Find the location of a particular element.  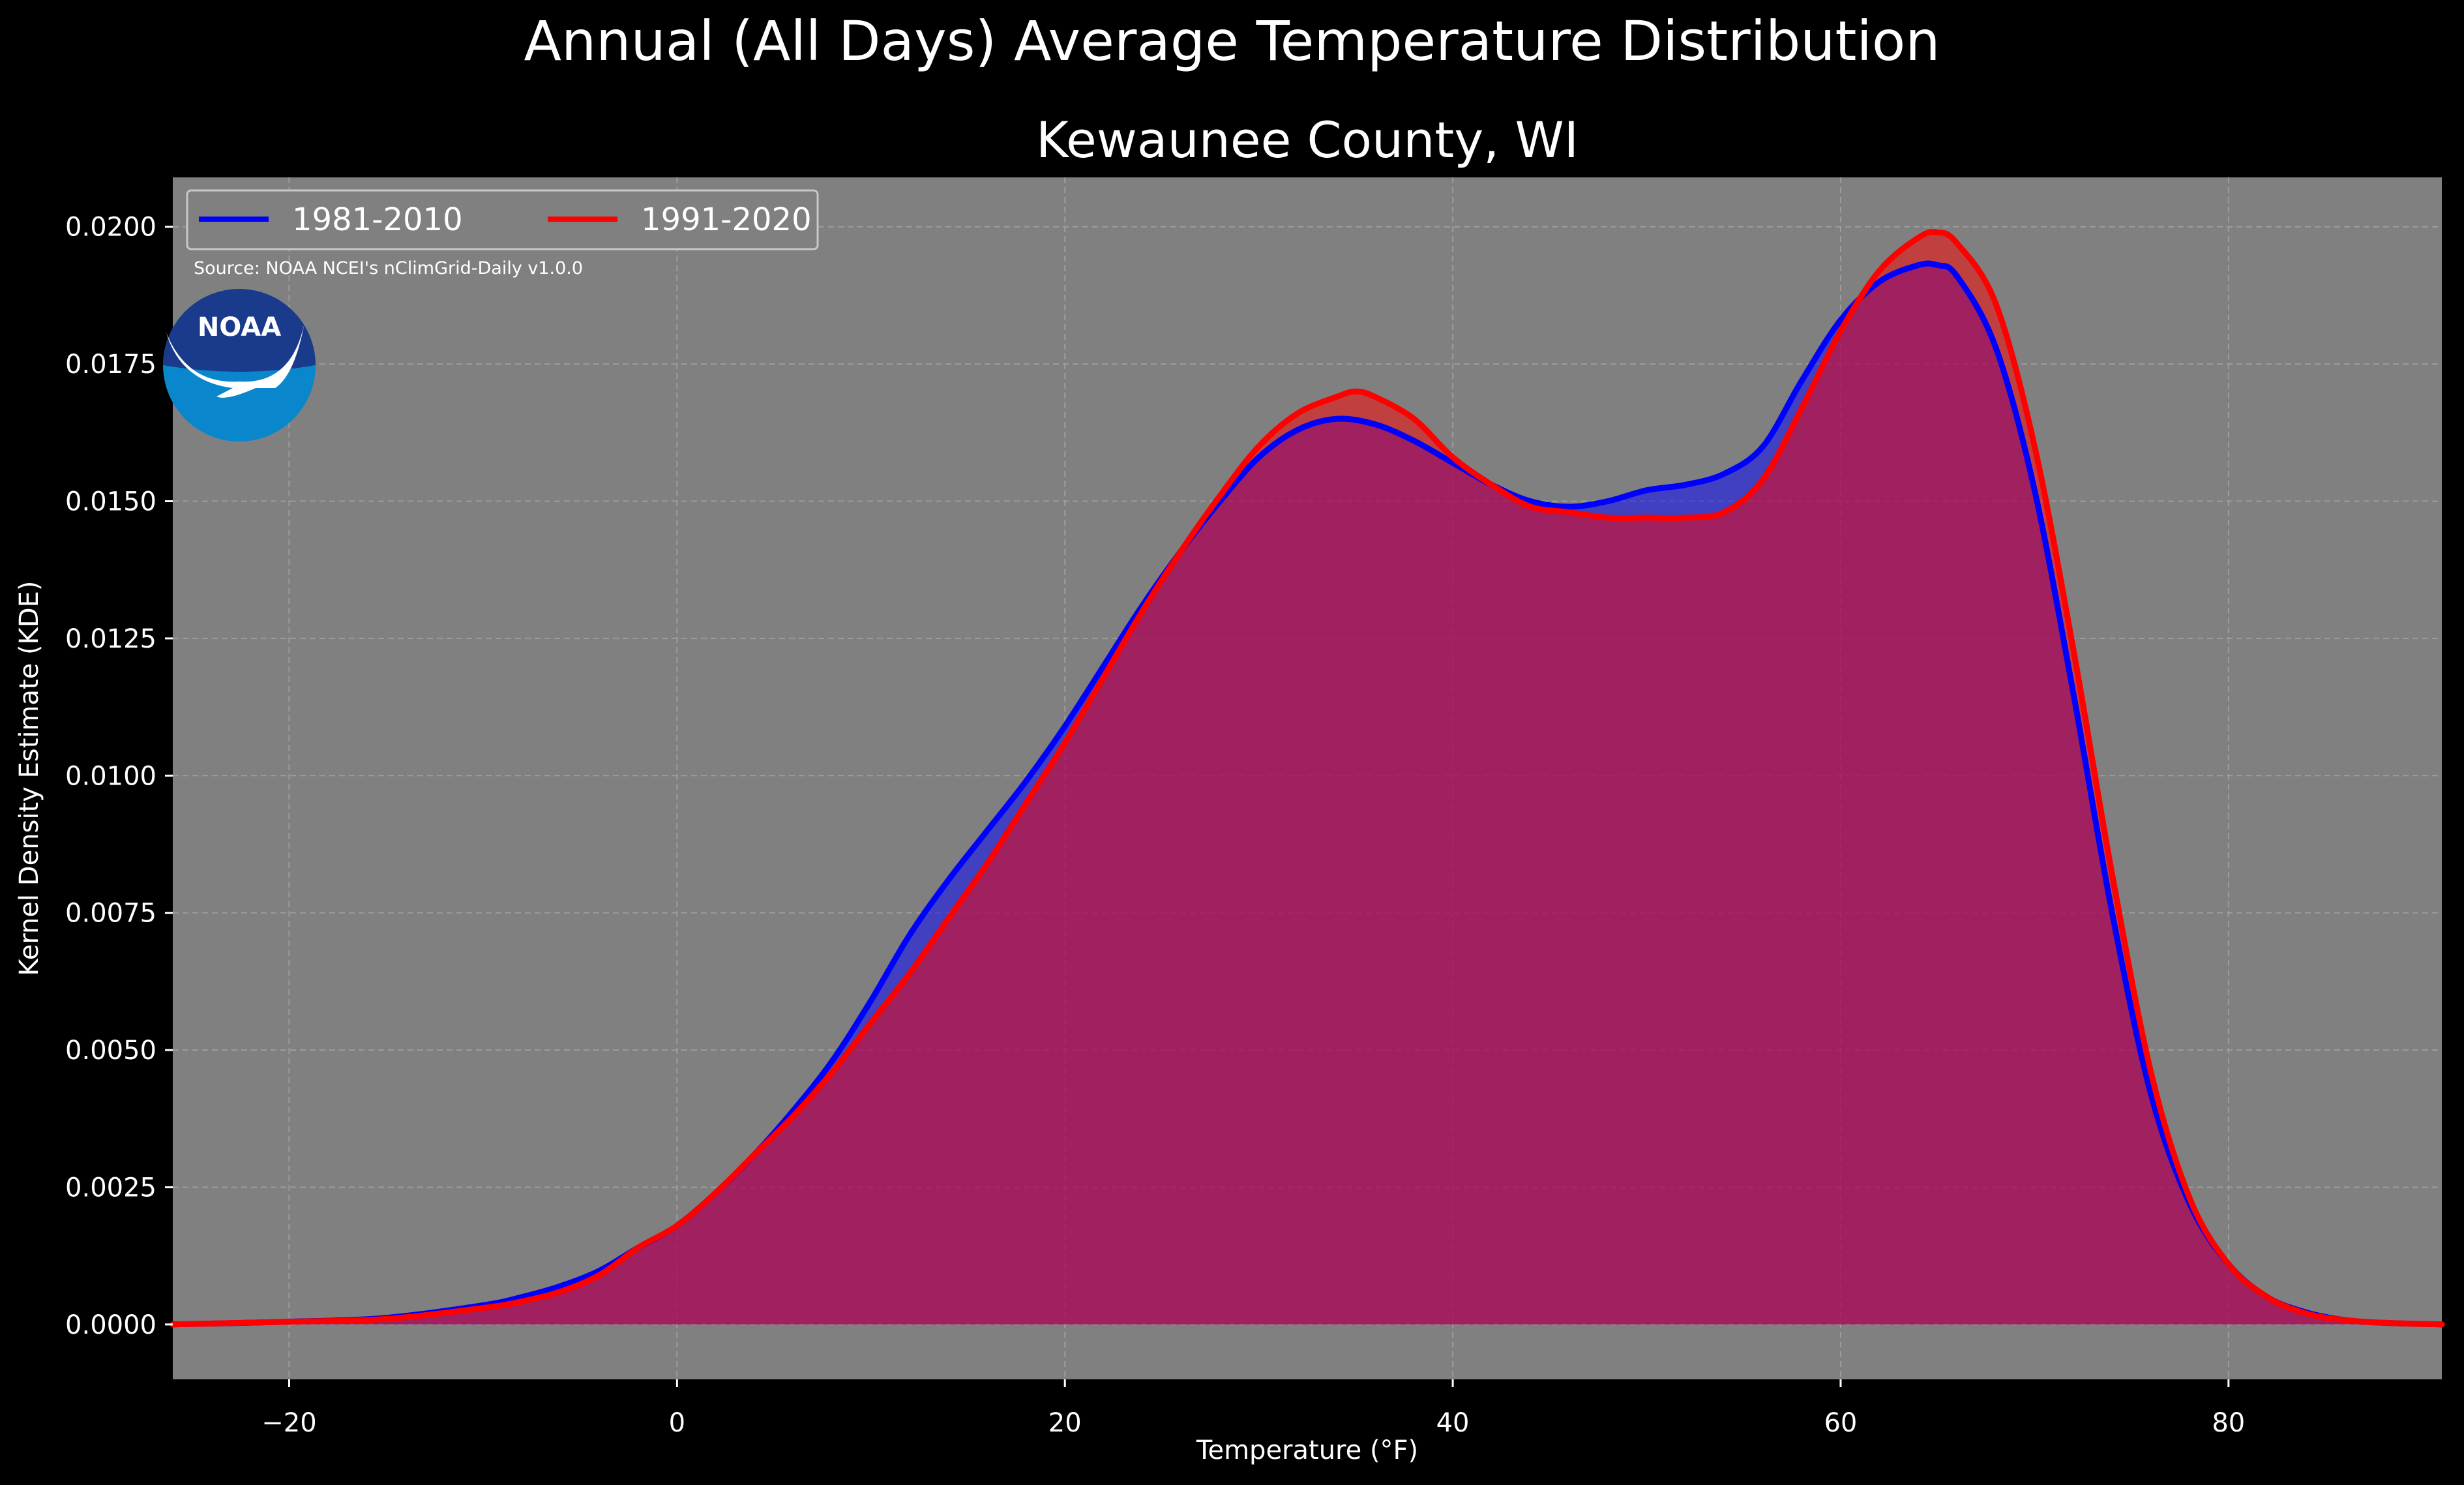

legend: 1981-2010 1991-2020 is located at coordinates (502, 219).